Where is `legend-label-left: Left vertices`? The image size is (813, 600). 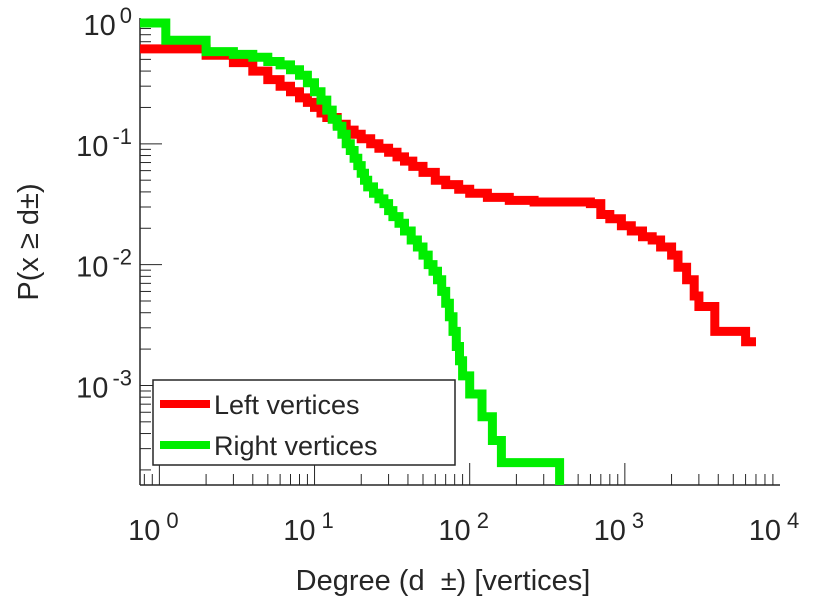 legend-label-left: Left vertices is located at coordinates (287, 405).